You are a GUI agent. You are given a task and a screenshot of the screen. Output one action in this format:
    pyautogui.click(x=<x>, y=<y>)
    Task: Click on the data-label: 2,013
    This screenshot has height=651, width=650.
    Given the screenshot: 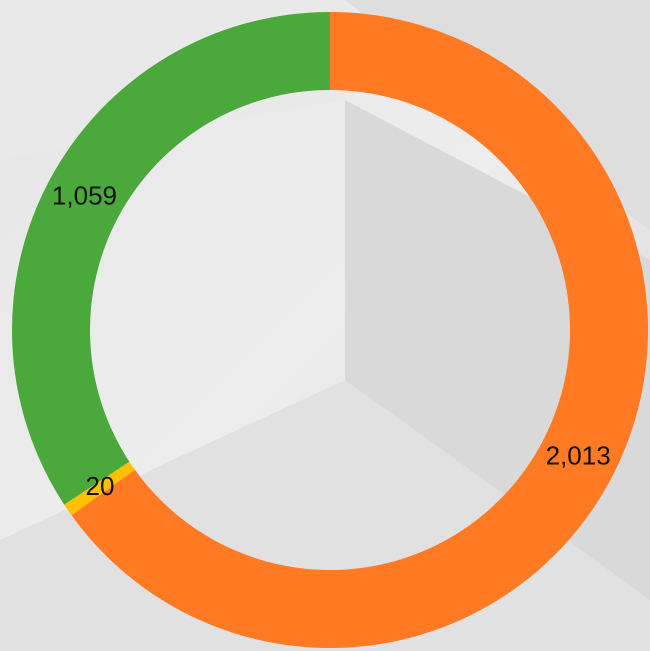 What is the action you would take?
    pyautogui.click(x=578, y=455)
    